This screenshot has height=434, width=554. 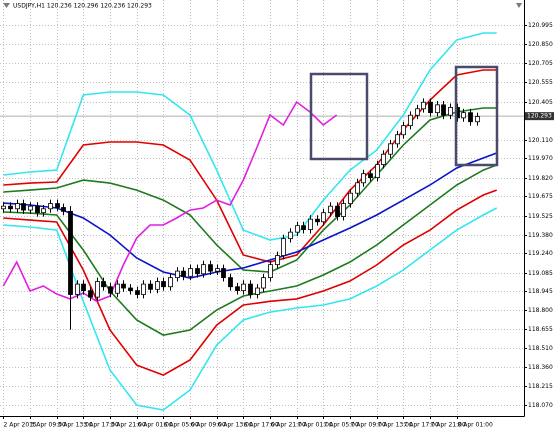 What do you see at coordinates (540, 253) in the screenshot?
I see `y-tick-label: 119.240` at bounding box center [540, 253].